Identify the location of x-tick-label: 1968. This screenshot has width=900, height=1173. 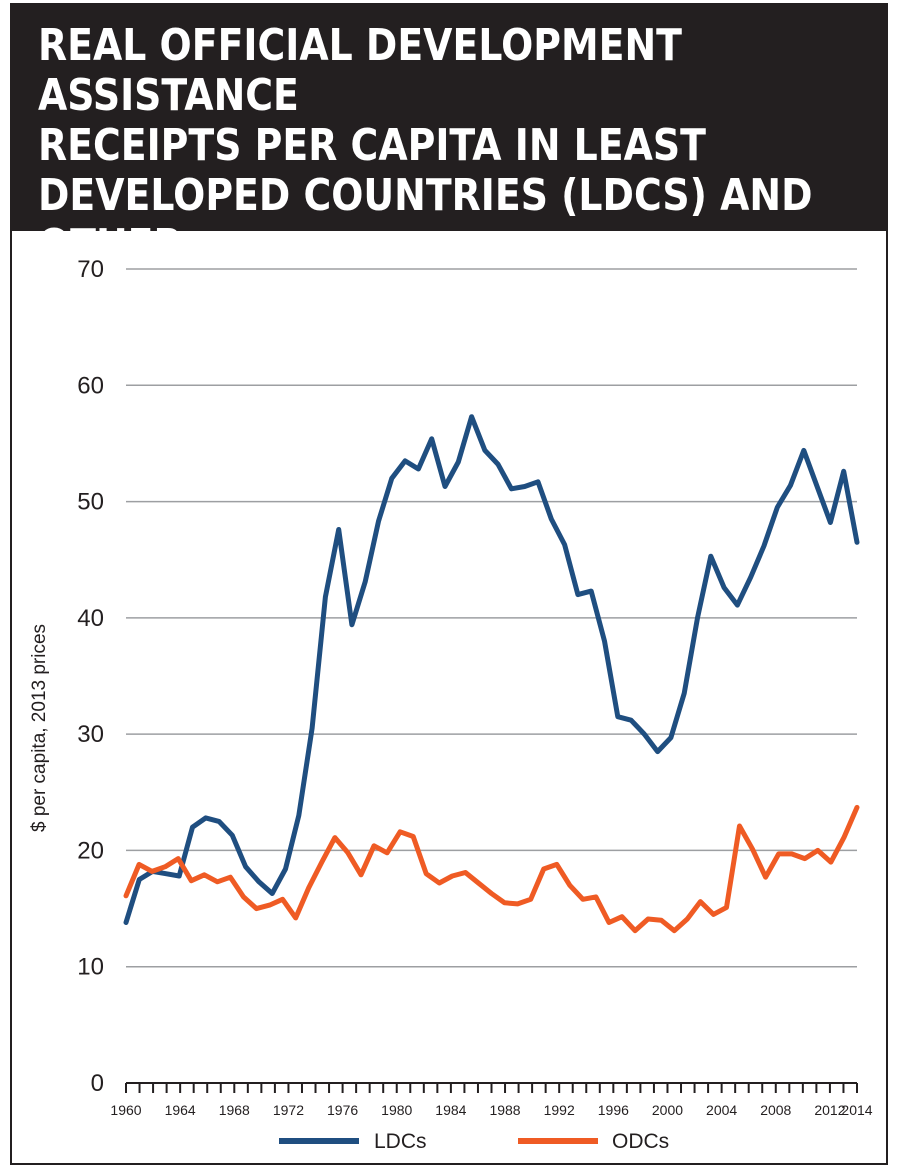
(234, 1110).